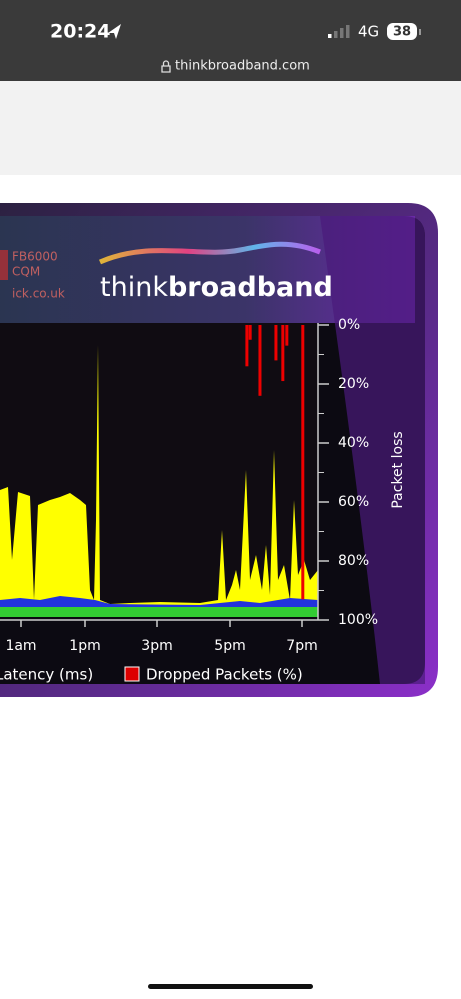 This screenshot has width=461, height=999. I want to click on y-tick-label: 80%, so click(353, 561).